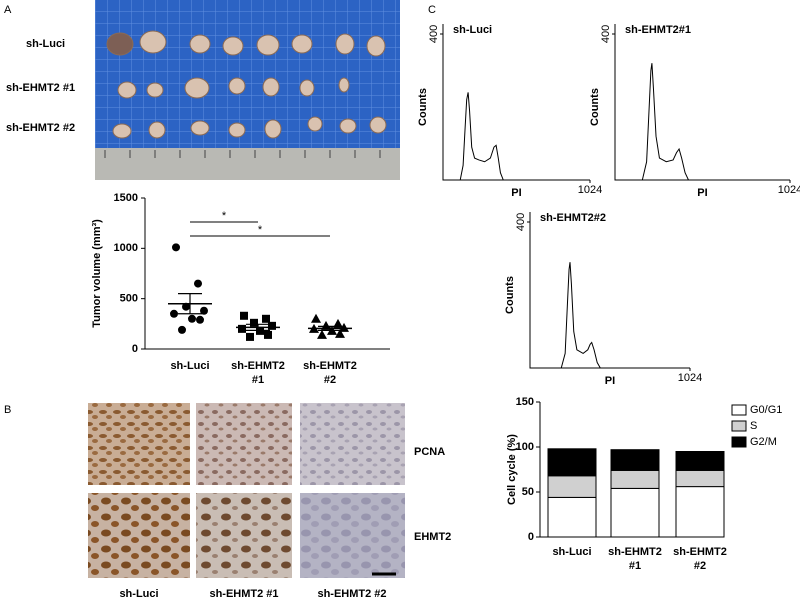 Image resolution: width=800 pixels, height=603 pixels. Describe the element at coordinates (203, 90) in the screenshot. I see `tumor-photo: sh-Luci sh-EHMT2 #1 sh-EHMT2 #2` at that location.